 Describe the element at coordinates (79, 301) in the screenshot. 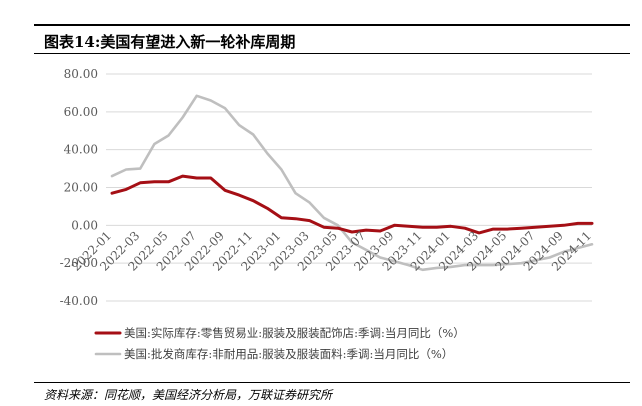

I see `y-tick-label: -40.00` at that location.